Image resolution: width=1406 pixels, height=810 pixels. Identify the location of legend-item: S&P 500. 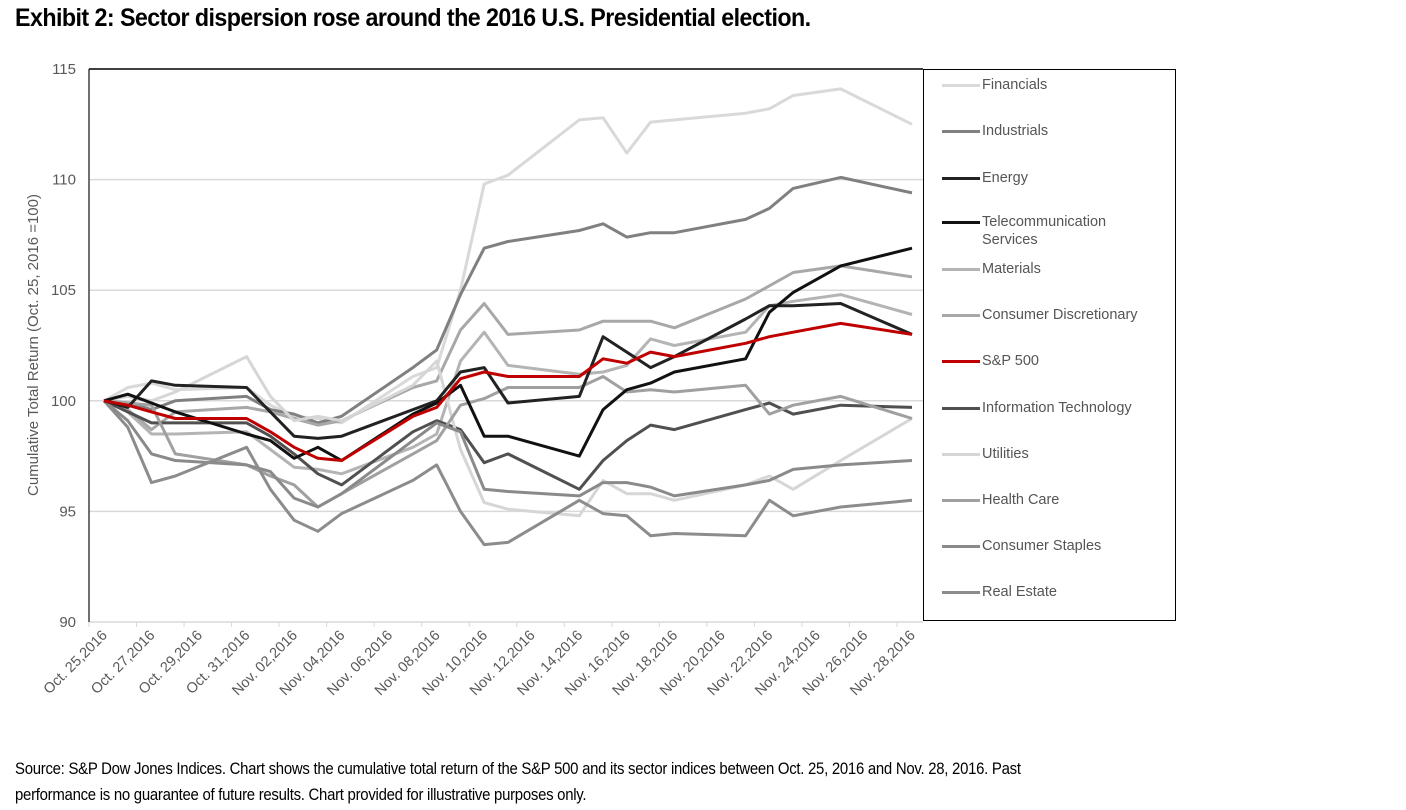
(990, 361).